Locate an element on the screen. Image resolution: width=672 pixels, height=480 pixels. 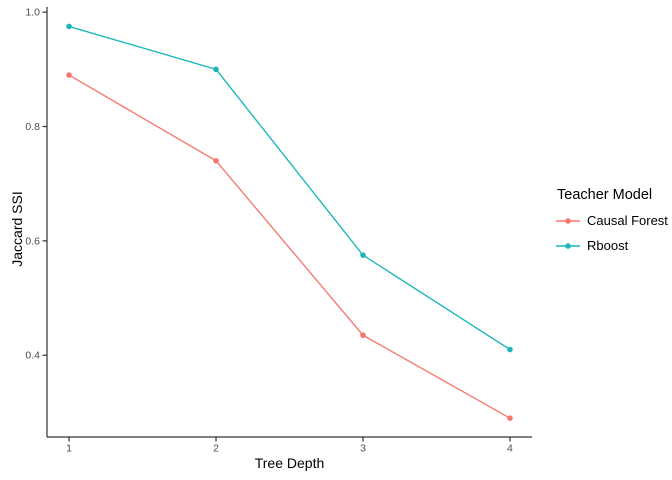
legend-label-rboost: Rboost is located at coordinates (608, 245).